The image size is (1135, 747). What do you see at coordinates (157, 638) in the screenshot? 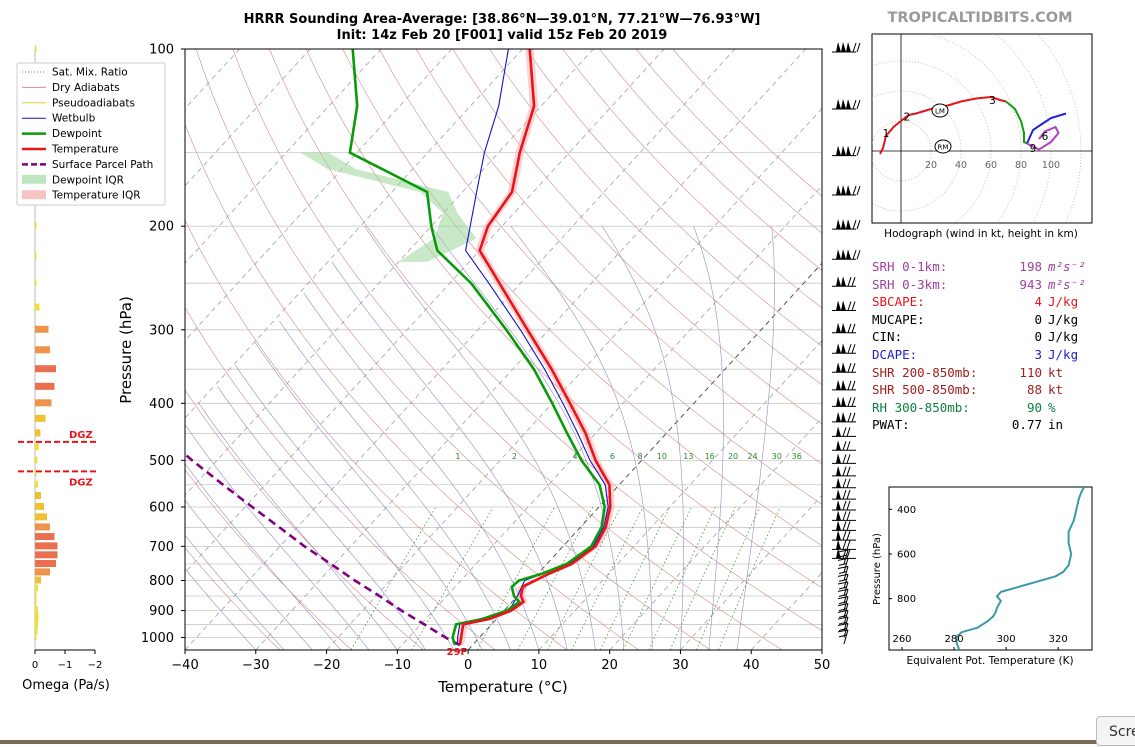
I see `y-tick-label: 1000` at bounding box center [157, 638].